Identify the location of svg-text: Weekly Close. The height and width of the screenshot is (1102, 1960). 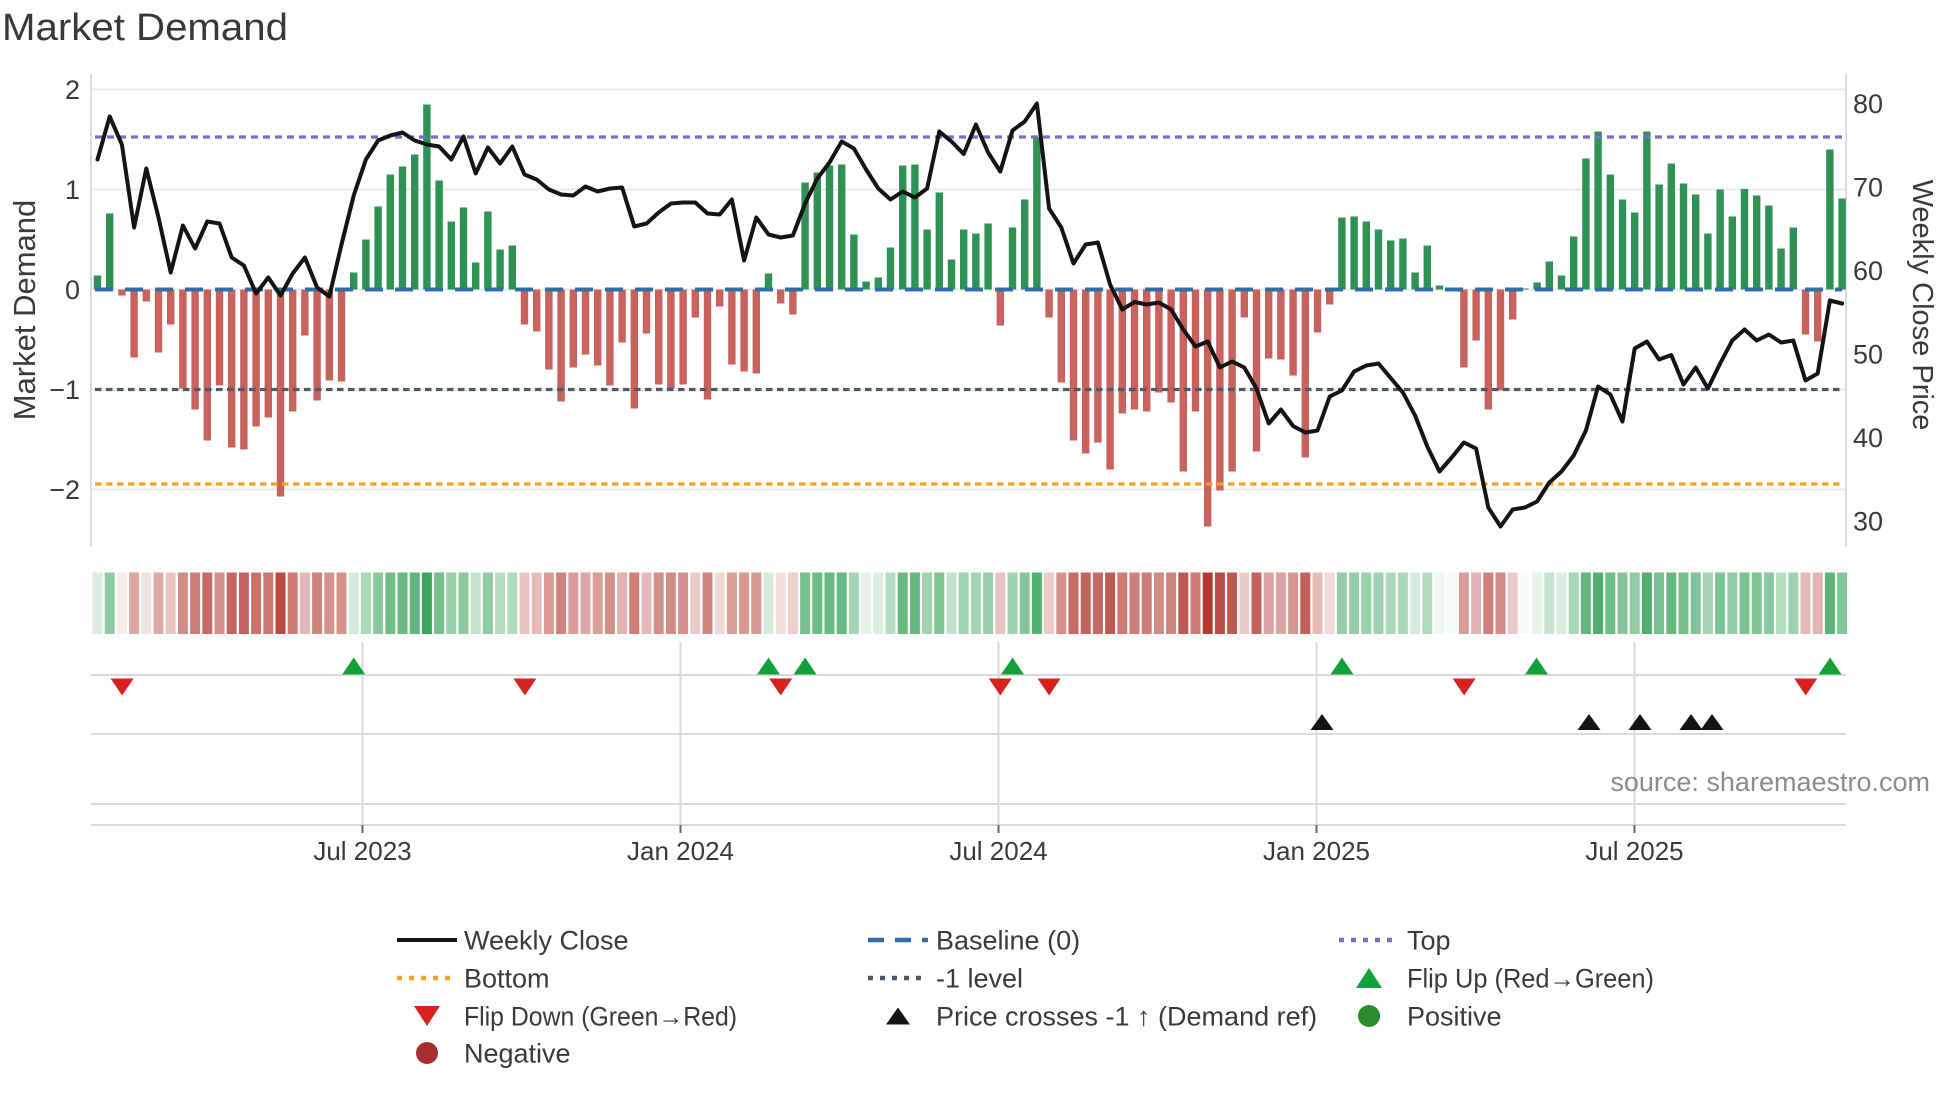
(546, 941).